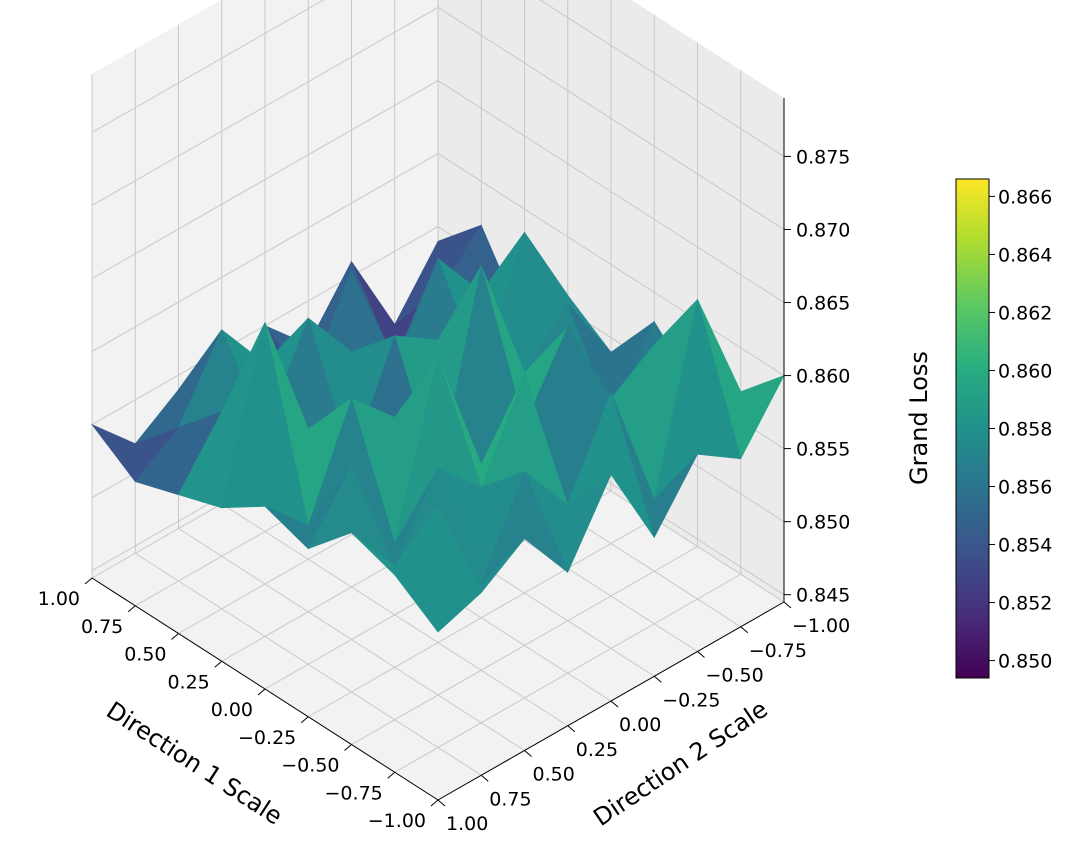 This screenshot has width=1080, height=857. What do you see at coordinates (735, 676) in the screenshot?
I see `y-tick-label: −0.50` at bounding box center [735, 676].